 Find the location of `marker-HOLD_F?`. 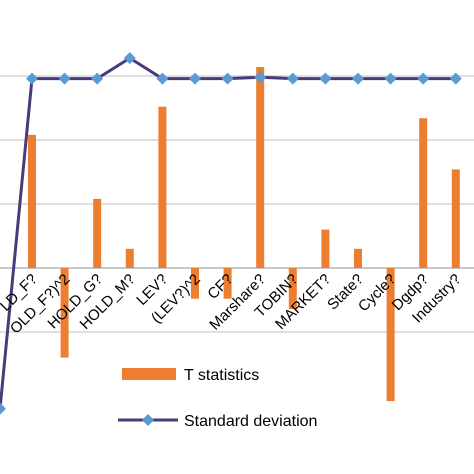

marker-HOLD_F? is located at coordinates (32, 78).